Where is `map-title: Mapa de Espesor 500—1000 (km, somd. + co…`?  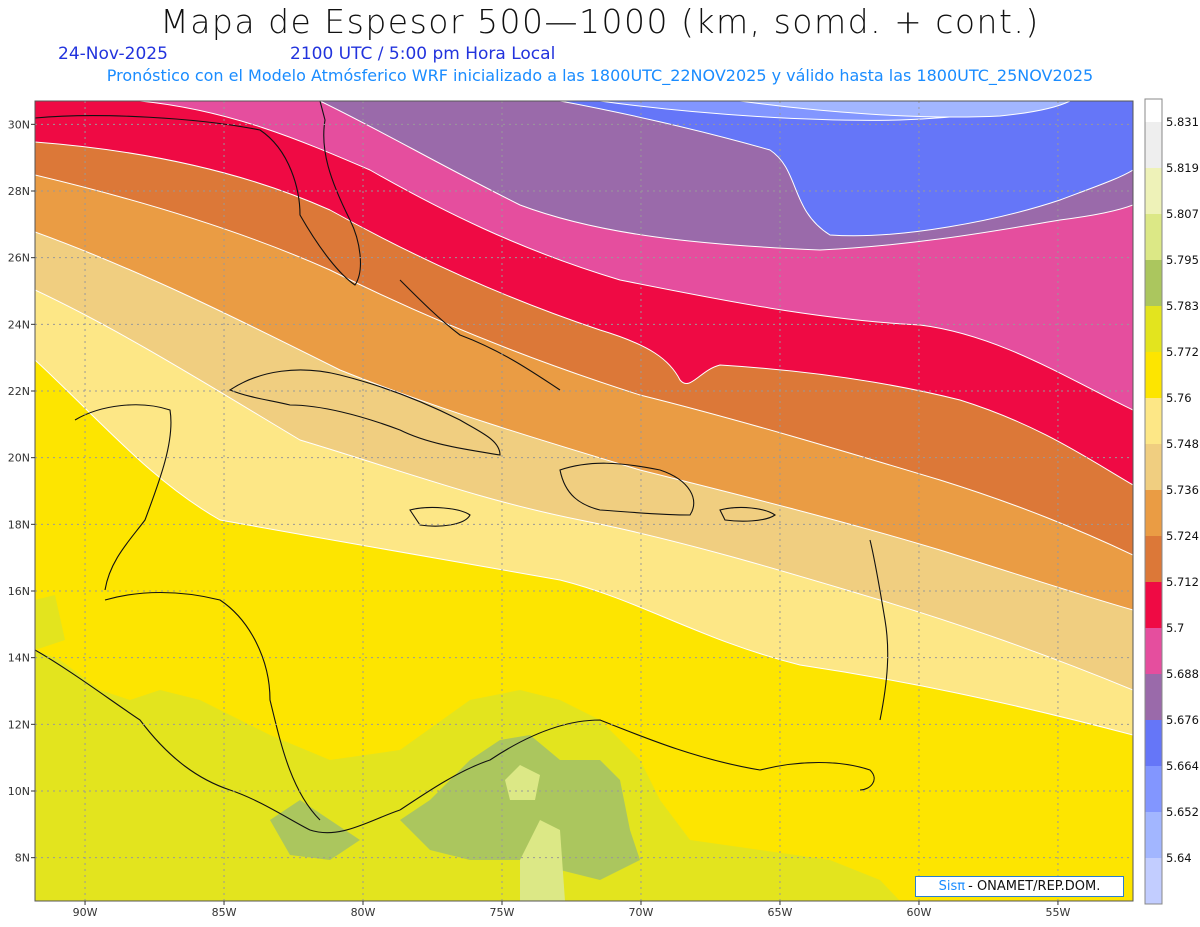
map-title: Mapa de Espesor 500—1000 (km, somd. + co… is located at coordinates (600, 21).